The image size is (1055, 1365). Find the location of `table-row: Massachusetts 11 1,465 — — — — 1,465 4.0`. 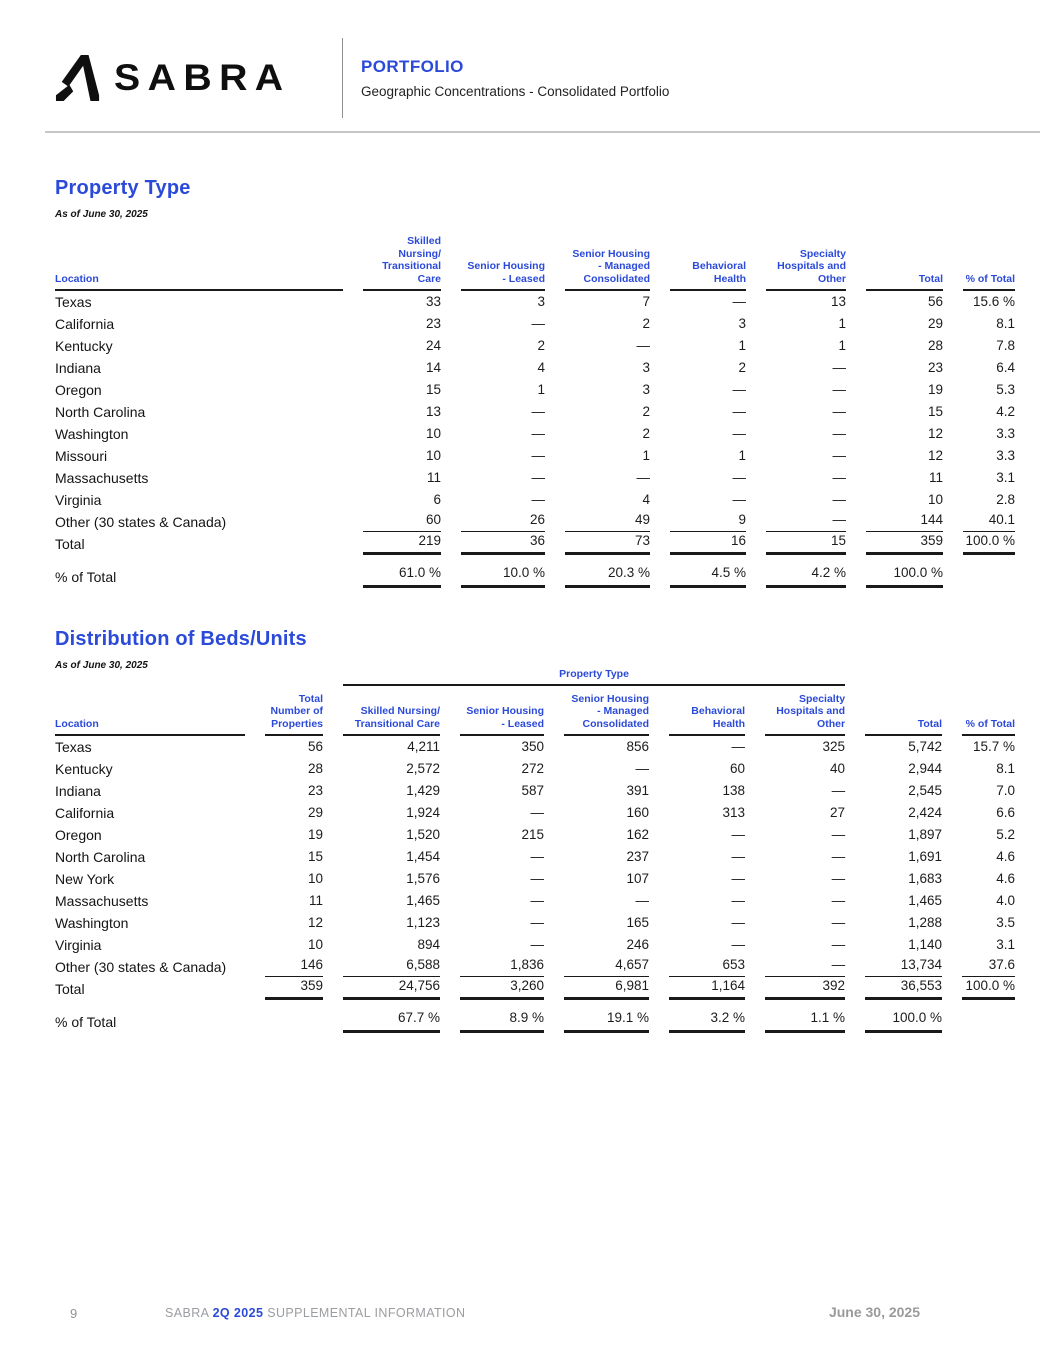

table-row: Massachusetts 11 1,465 — — — — 1,465 4.0 is located at coordinates (535, 901).